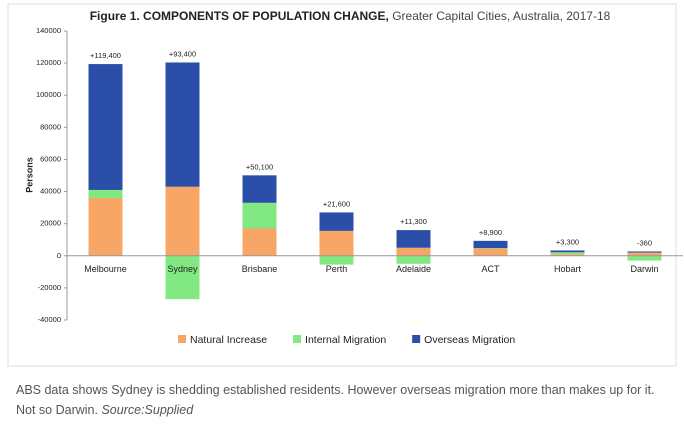 The image size is (684, 426). What do you see at coordinates (644, 269) in the screenshot?
I see `x-tick-label: Darwin` at bounding box center [644, 269].